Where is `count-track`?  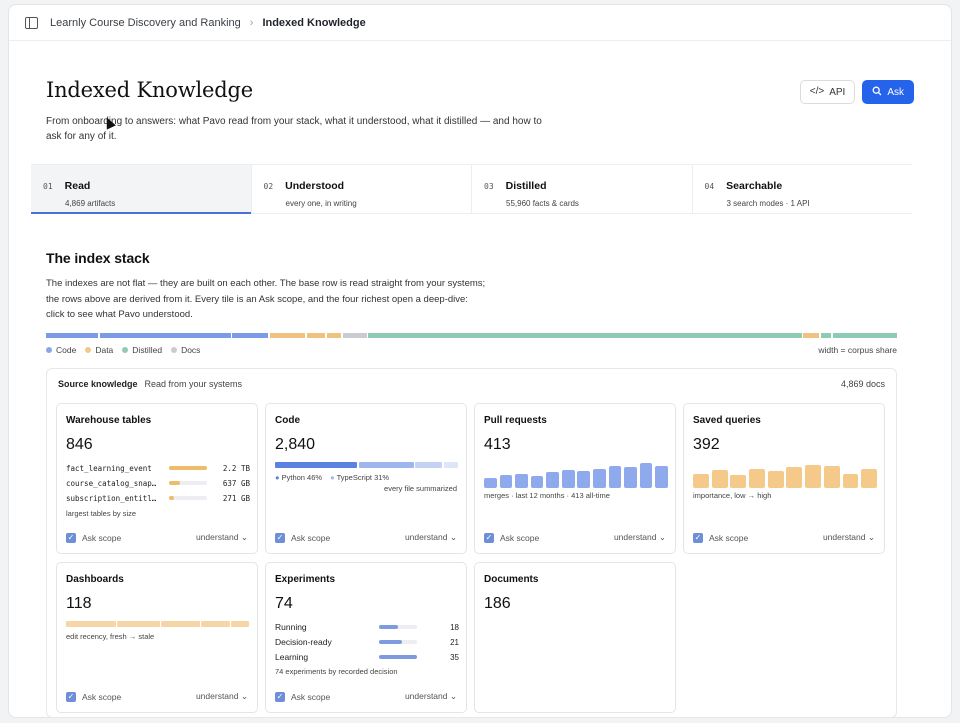
count-track is located at coordinates (398, 627).